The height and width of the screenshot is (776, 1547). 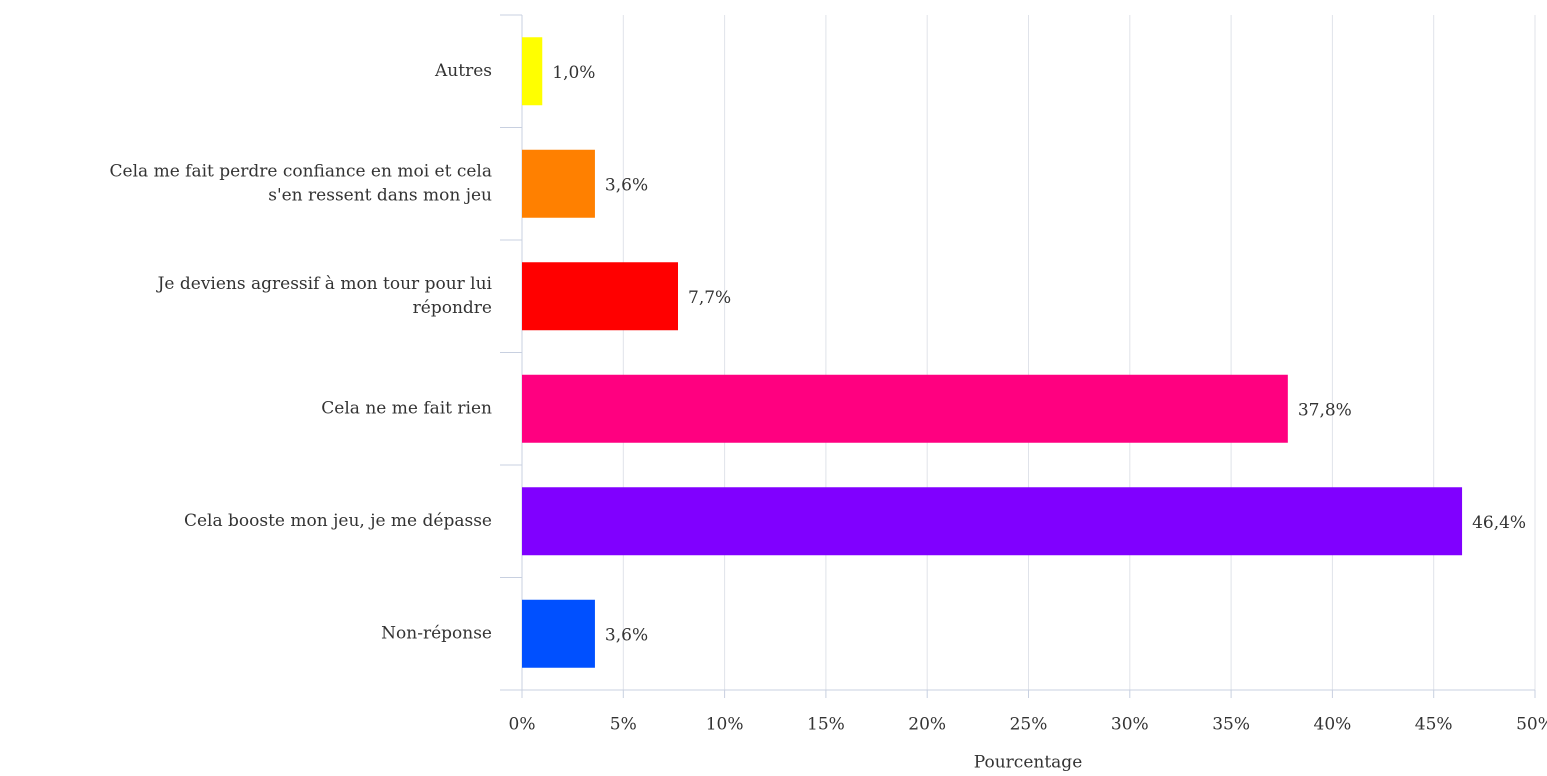 What do you see at coordinates (709, 298) in the screenshot?
I see `value-label: 7,7%` at bounding box center [709, 298].